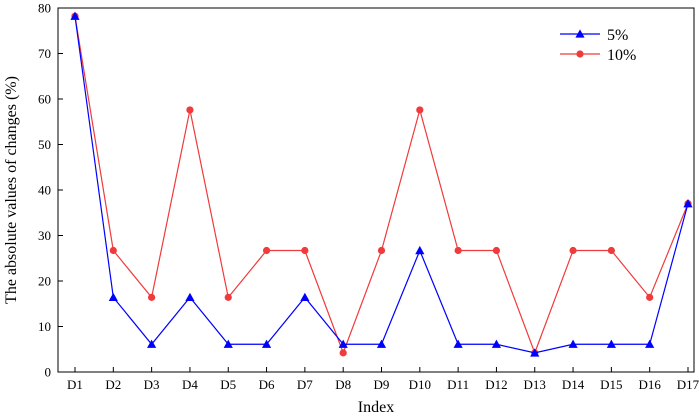  Describe the element at coordinates (44, 235) in the screenshot. I see `y-tick-label: 30` at that location.